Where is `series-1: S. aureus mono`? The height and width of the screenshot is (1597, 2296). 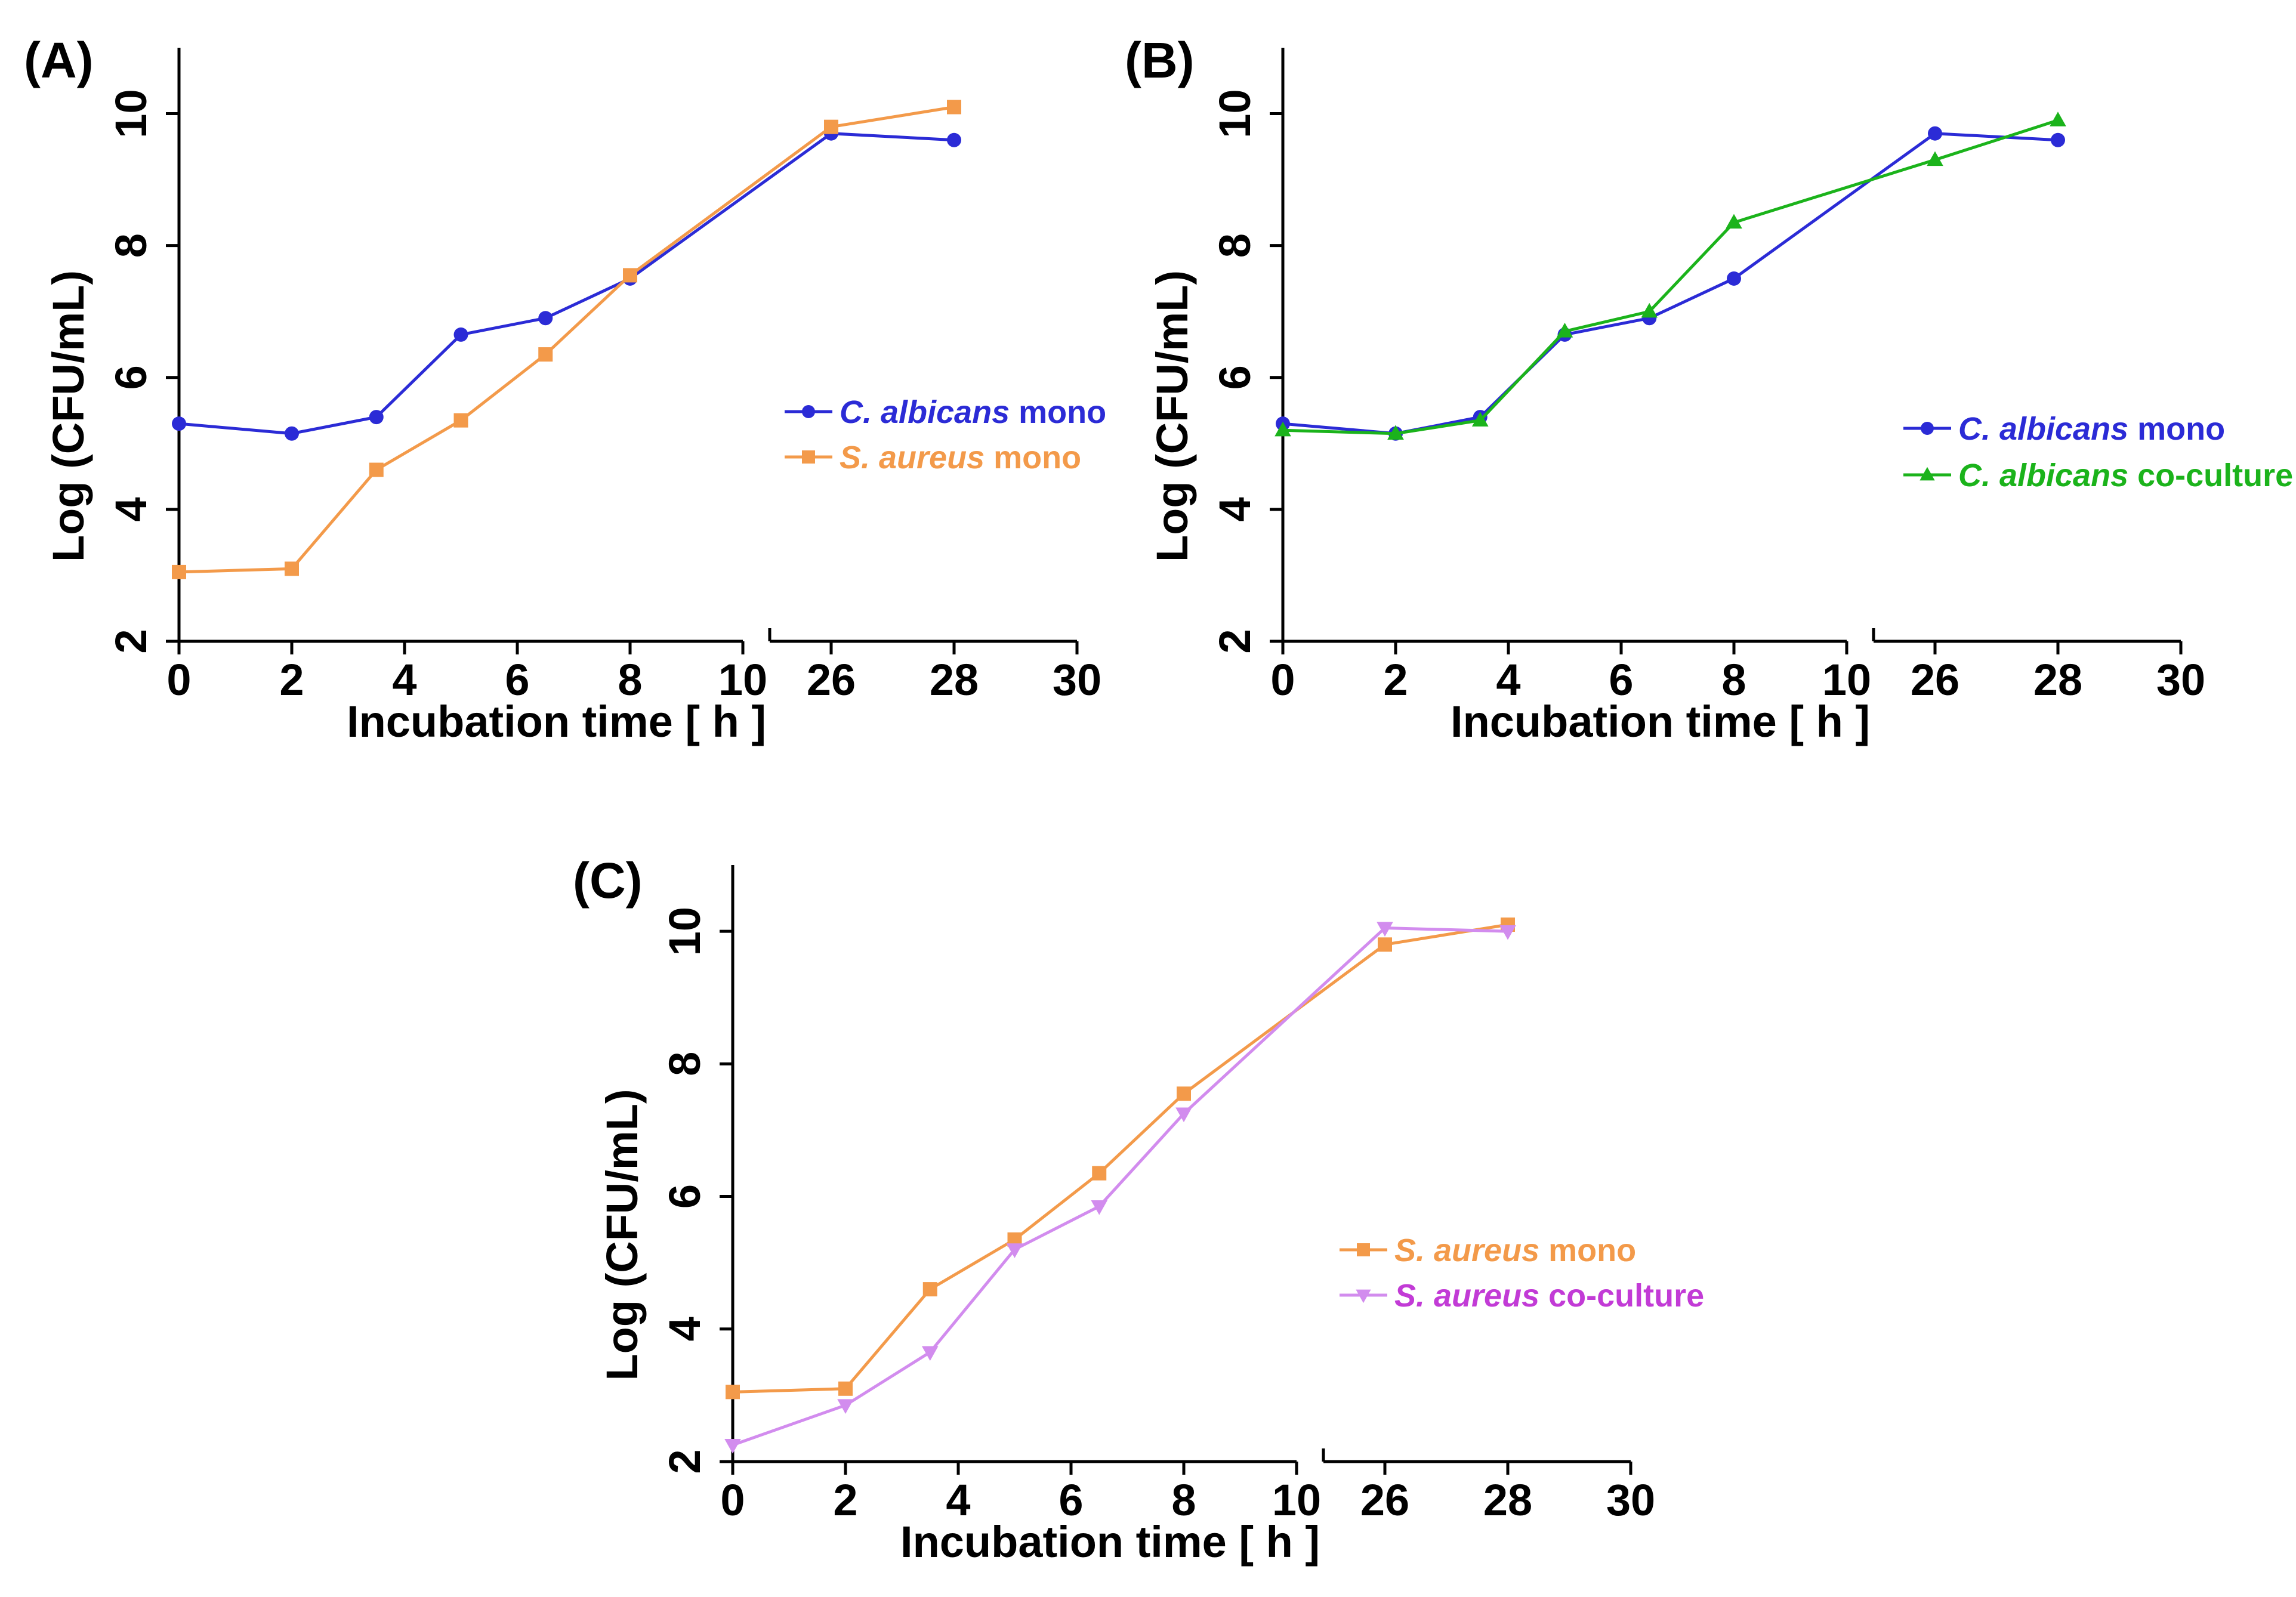 series-1: S. aureus mono is located at coordinates (1181, 1159).